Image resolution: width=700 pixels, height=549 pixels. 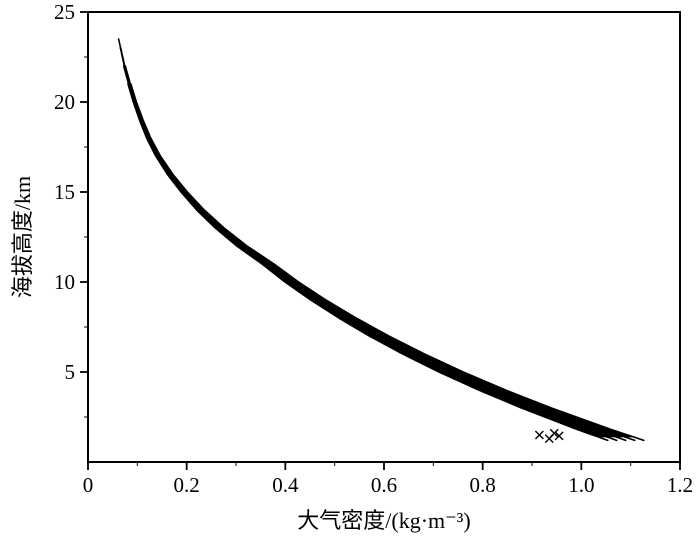 What do you see at coordinates (64, 102) in the screenshot?
I see `y-tick-label: 20` at bounding box center [64, 102].